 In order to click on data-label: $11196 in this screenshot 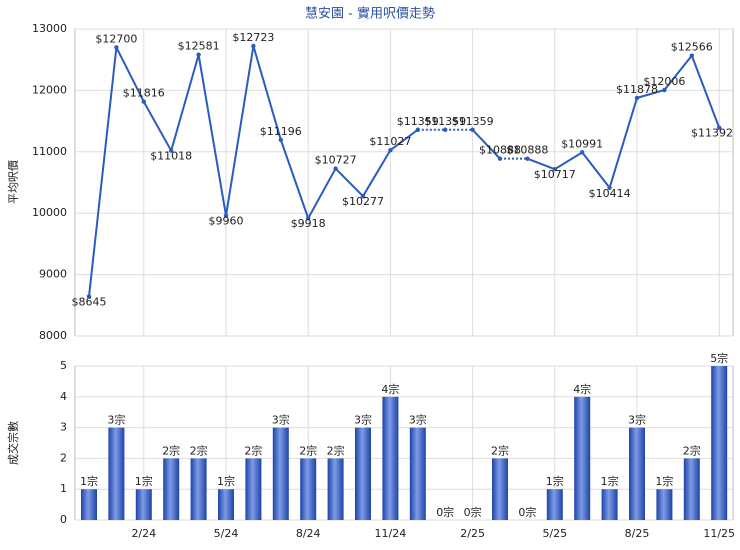, I will do `click(281, 131)`.